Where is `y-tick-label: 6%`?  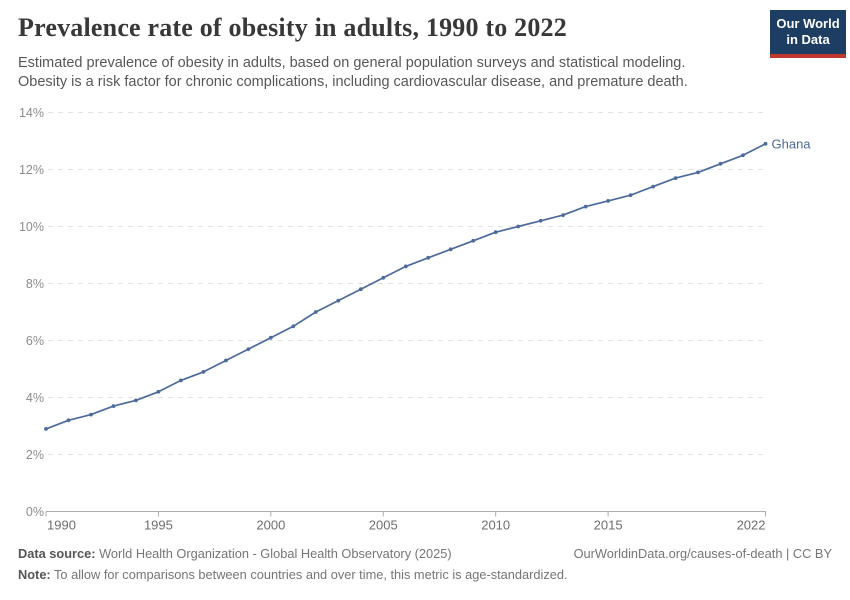
y-tick-label: 6% is located at coordinates (35, 341).